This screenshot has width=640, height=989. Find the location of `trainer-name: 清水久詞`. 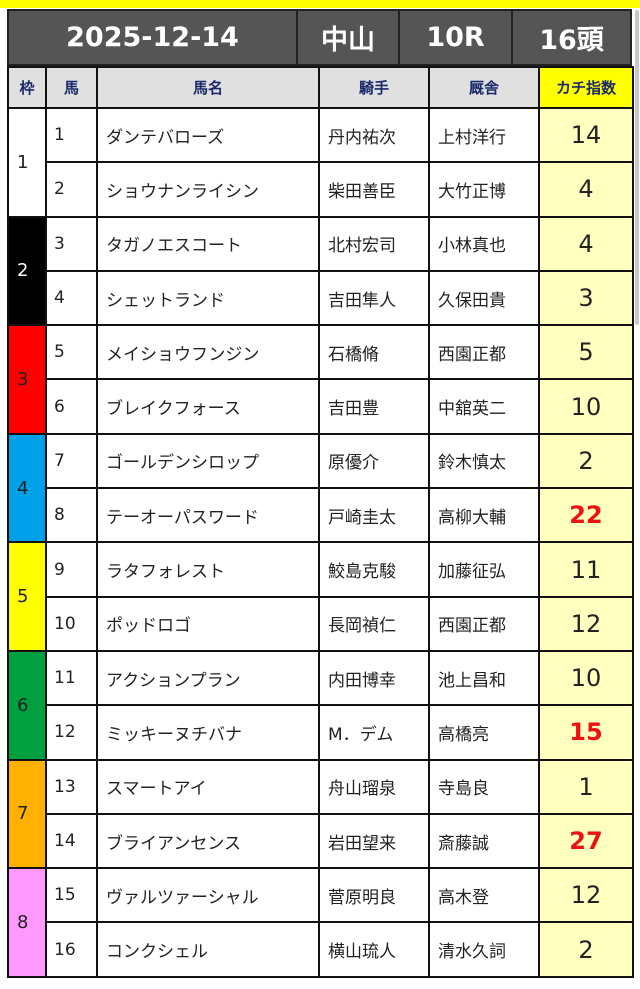

trainer-name: 清水久詞 is located at coordinates (484, 949).